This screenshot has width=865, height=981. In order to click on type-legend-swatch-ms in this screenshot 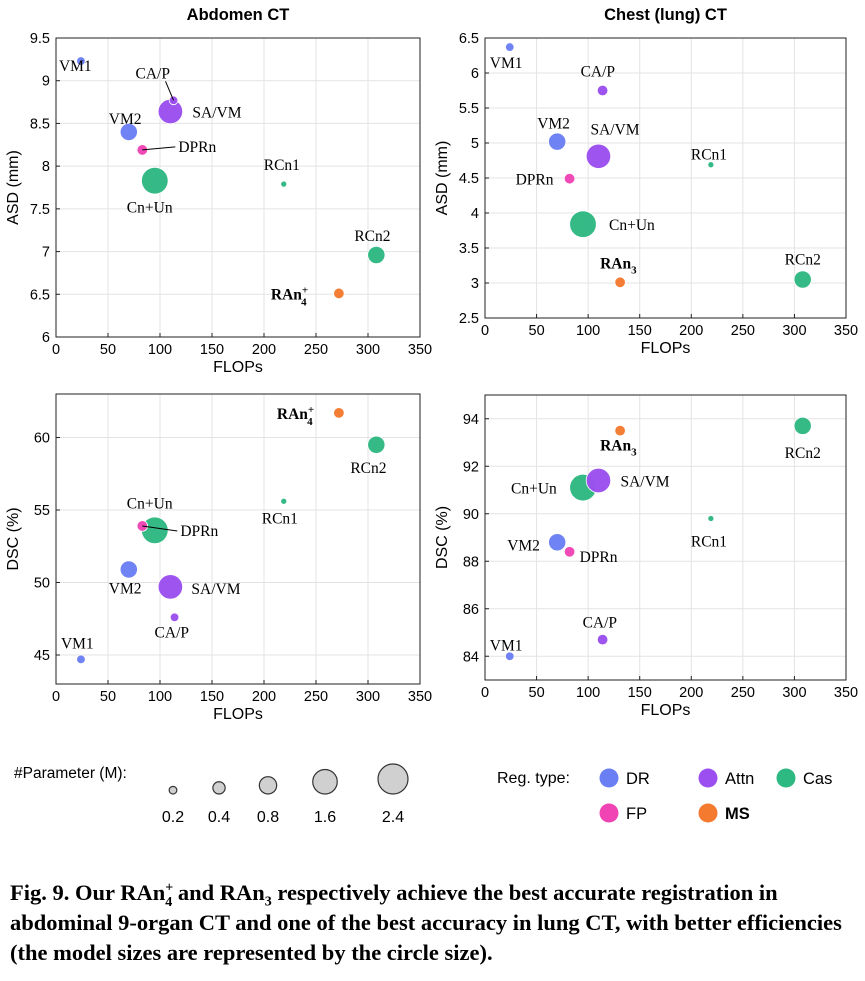, I will do `click(708, 813)`.